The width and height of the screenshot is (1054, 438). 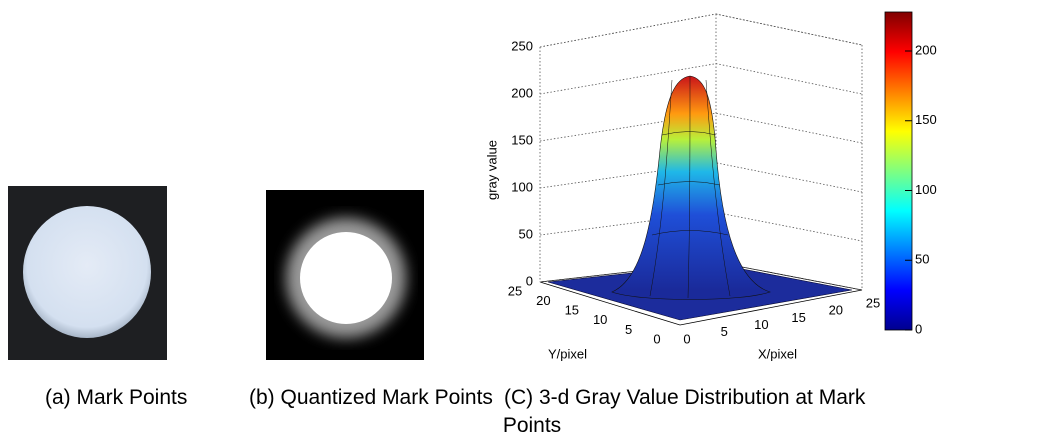 What do you see at coordinates (628, 329) in the screenshot?
I see `y-tick-label: 5` at bounding box center [628, 329].